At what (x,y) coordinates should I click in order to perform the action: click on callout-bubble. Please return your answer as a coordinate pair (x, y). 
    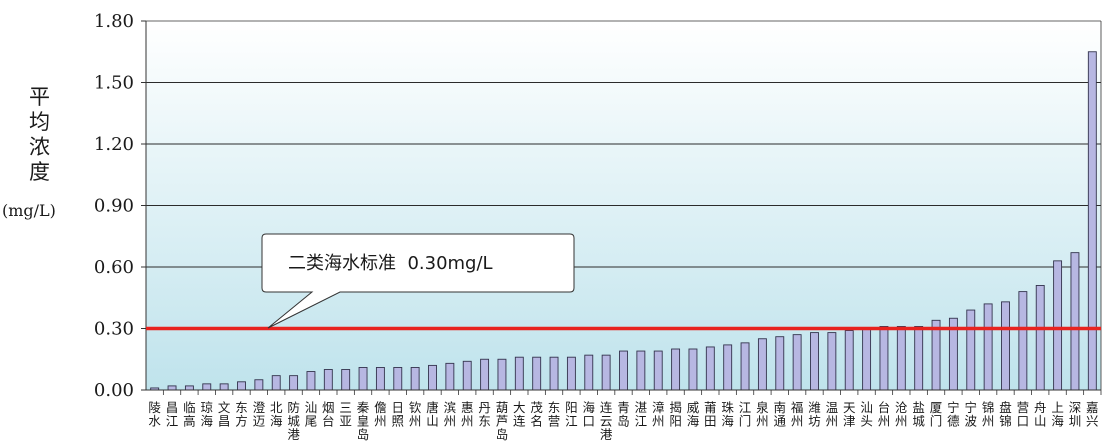
    Looking at the image, I should click on (418, 281).